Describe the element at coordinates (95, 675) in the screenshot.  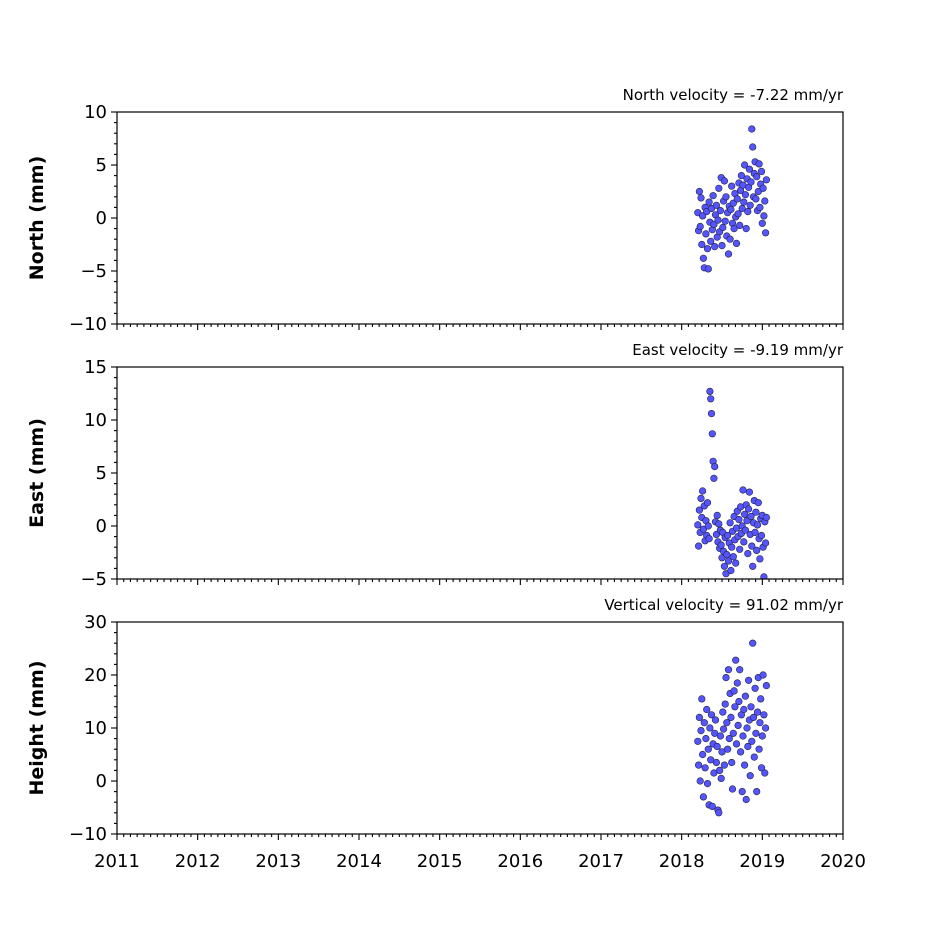
I see `y-tick-label: 20` at that location.